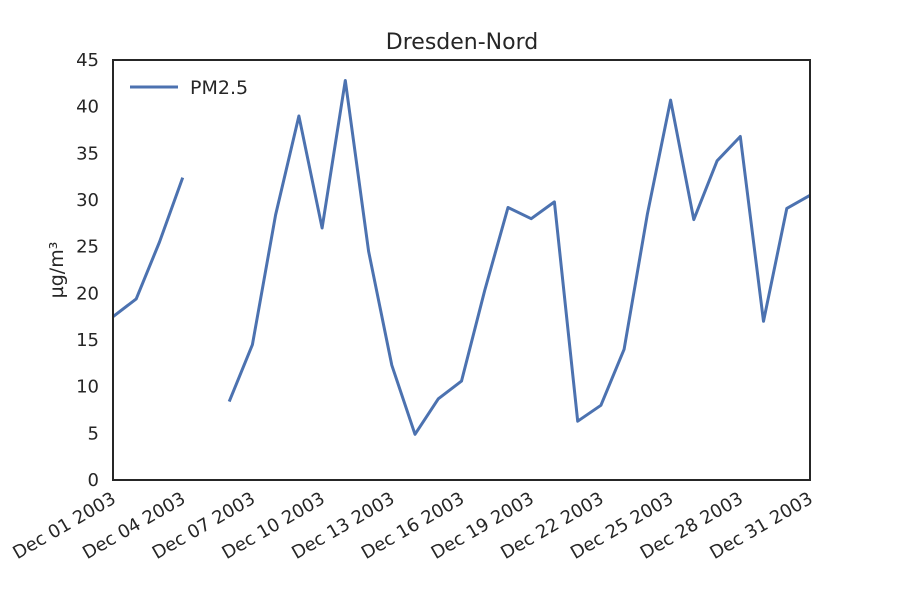 Image resolution: width=900 pixels, height=600 pixels. Describe the element at coordinates (87, 200) in the screenshot. I see `y-tick-label: 30` at that location.